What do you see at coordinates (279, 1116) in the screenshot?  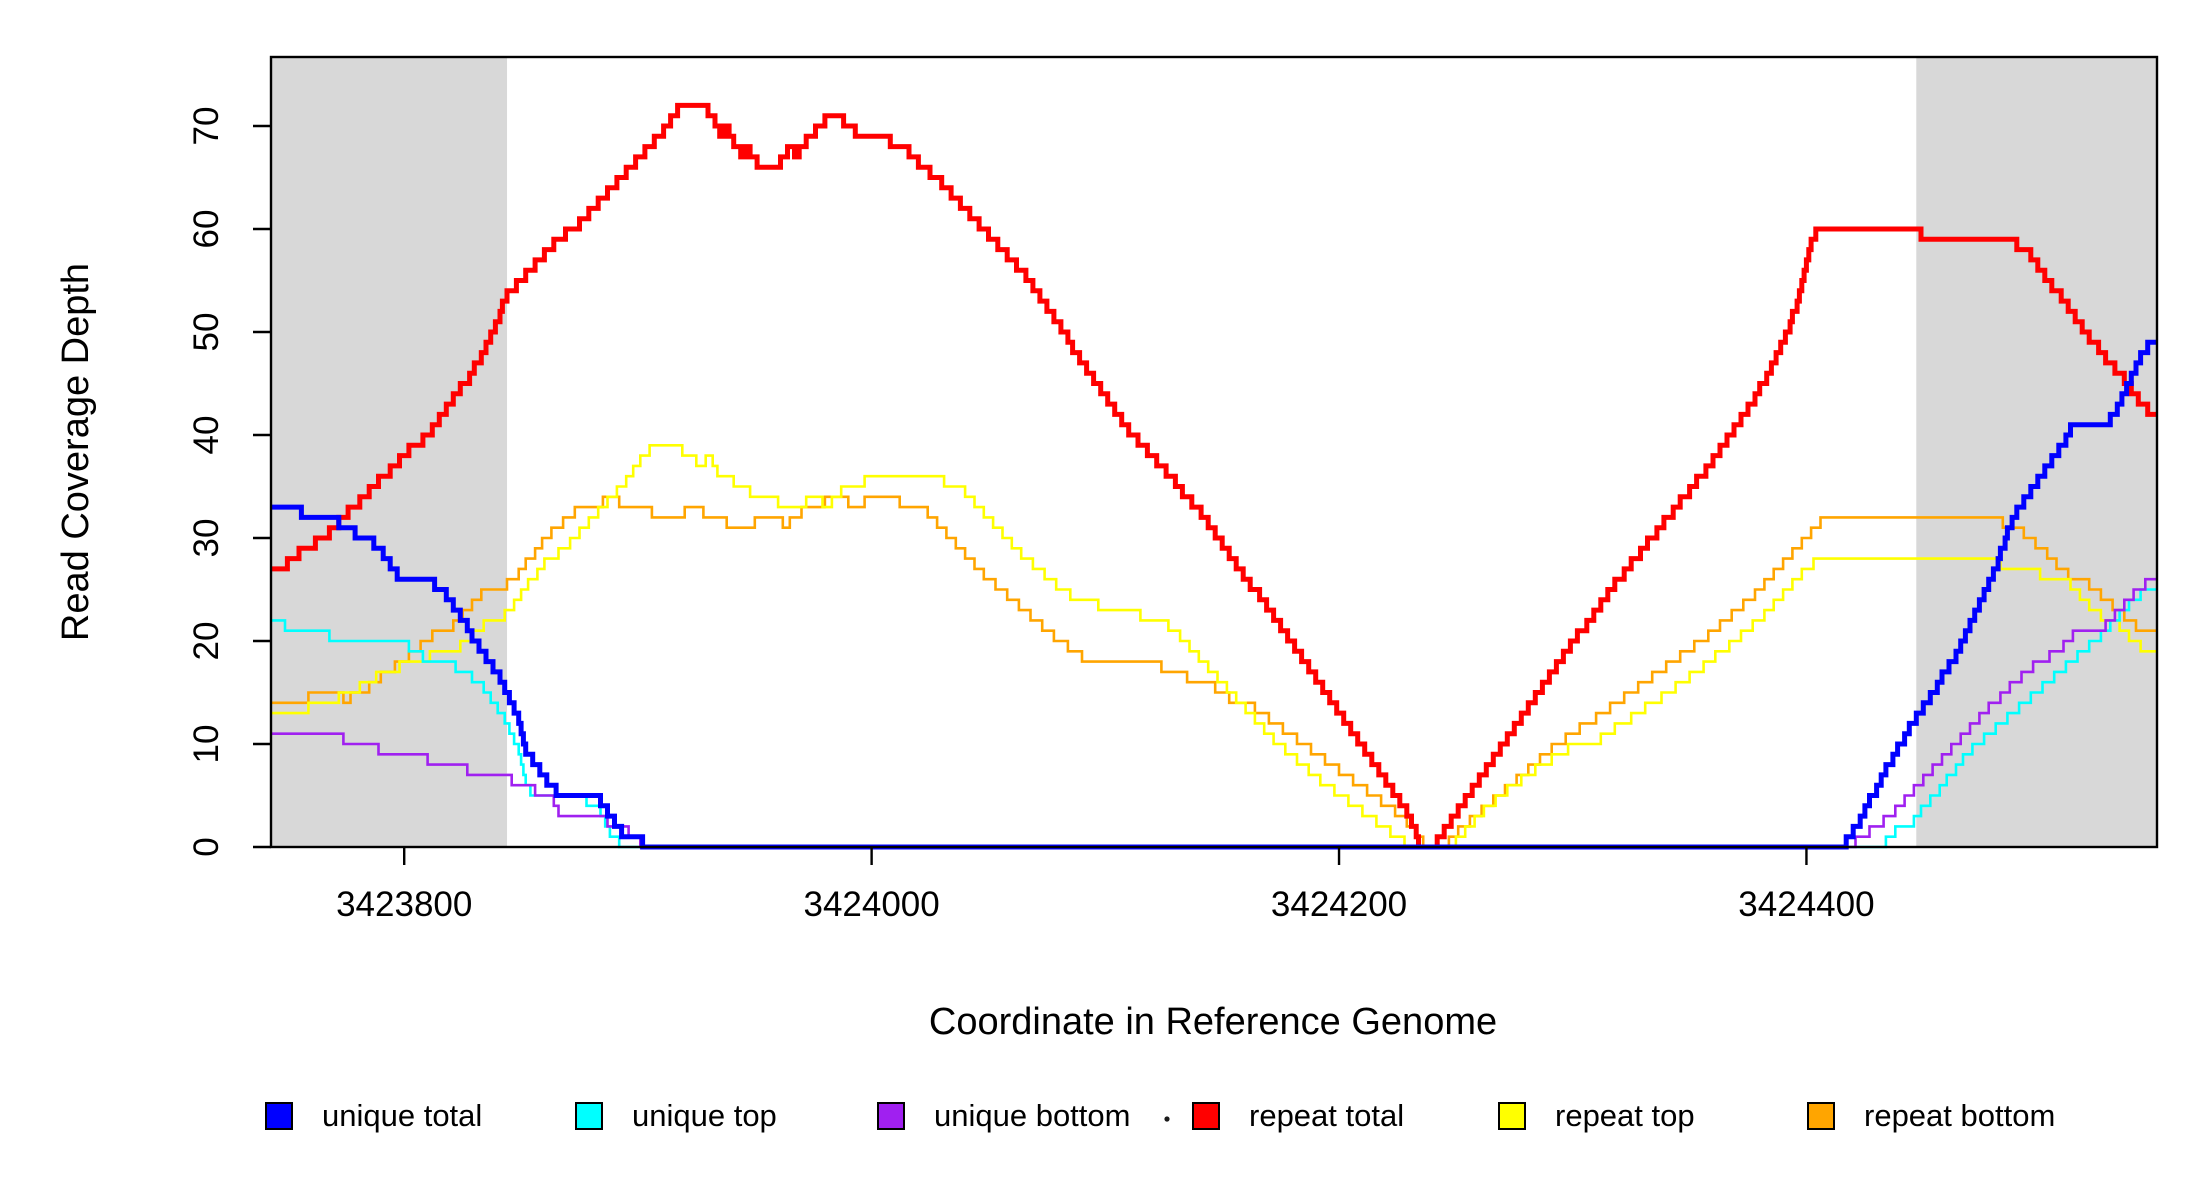 I see `legend-swatch-unique-total` at bounding box center [279, 1116].